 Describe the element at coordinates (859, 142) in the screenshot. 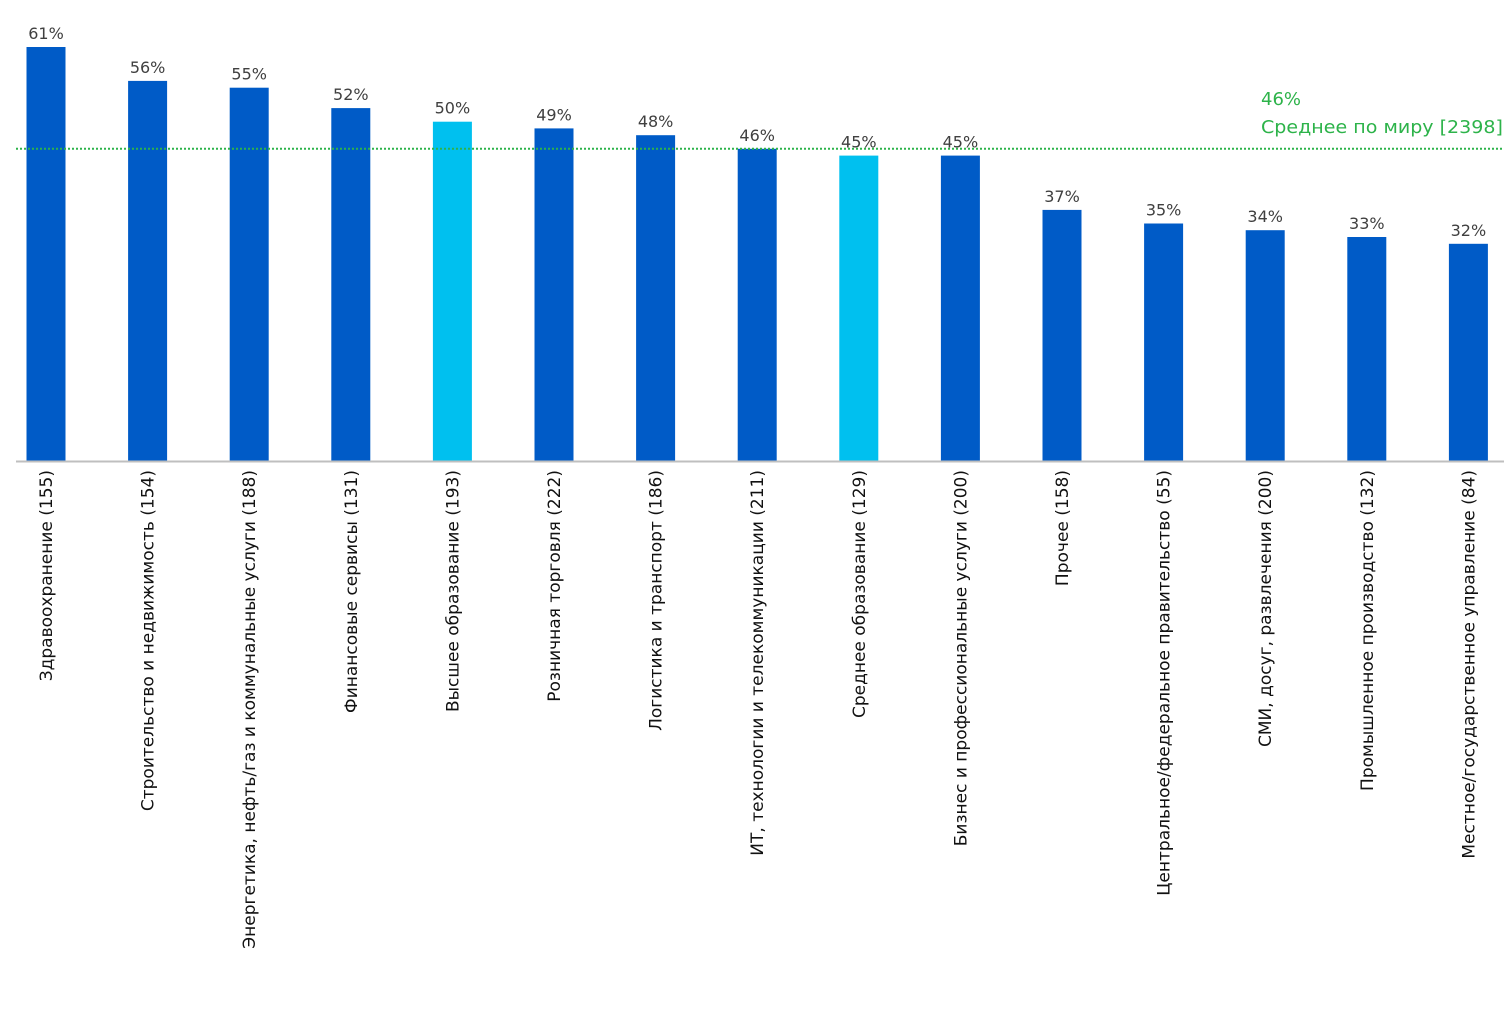

I see `value-label-9: 45%` at that location.